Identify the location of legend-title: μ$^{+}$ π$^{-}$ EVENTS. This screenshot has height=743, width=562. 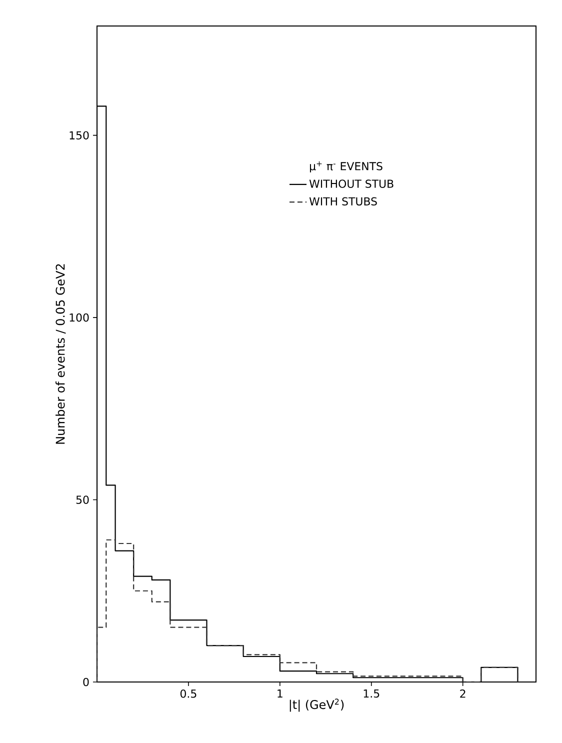
(346, 166).